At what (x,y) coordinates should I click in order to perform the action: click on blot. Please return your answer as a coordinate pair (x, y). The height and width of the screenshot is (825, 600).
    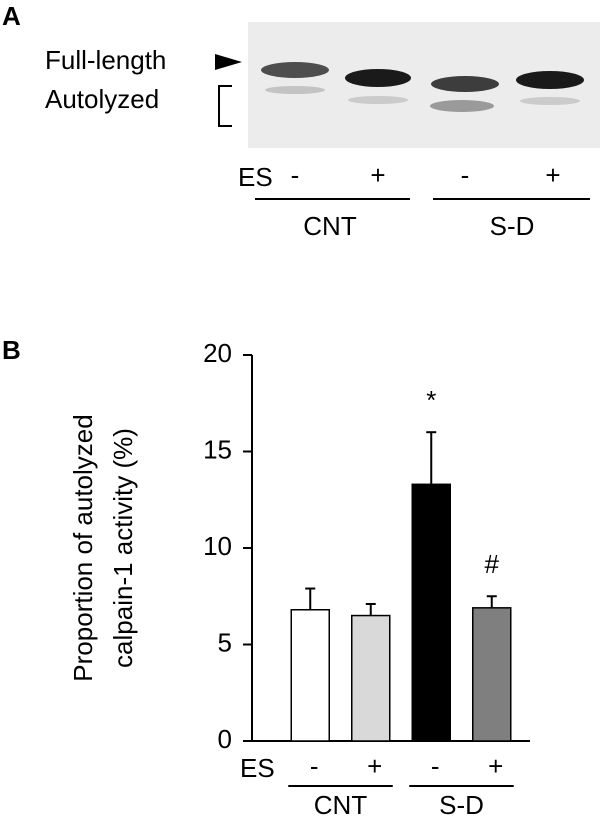
    Looking at the image, I should click on (424, 85).